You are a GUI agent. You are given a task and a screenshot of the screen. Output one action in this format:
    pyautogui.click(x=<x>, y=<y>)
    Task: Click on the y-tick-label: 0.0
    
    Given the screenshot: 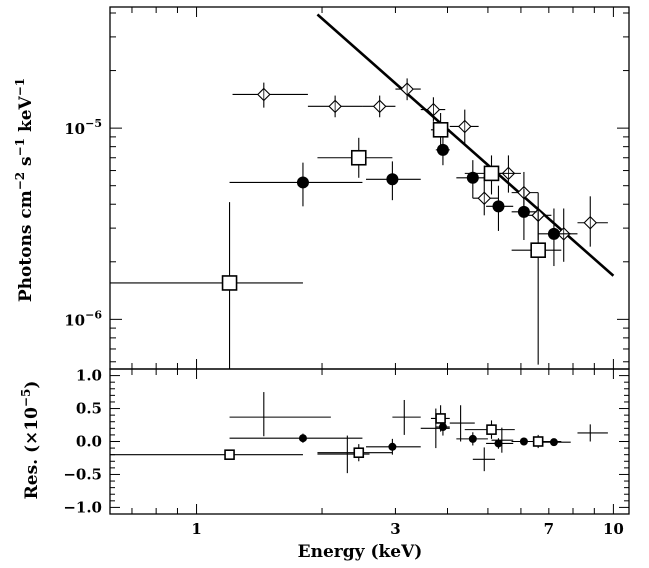 What is the action you would take?
    pyautogui.click(x=89, y=442)
    